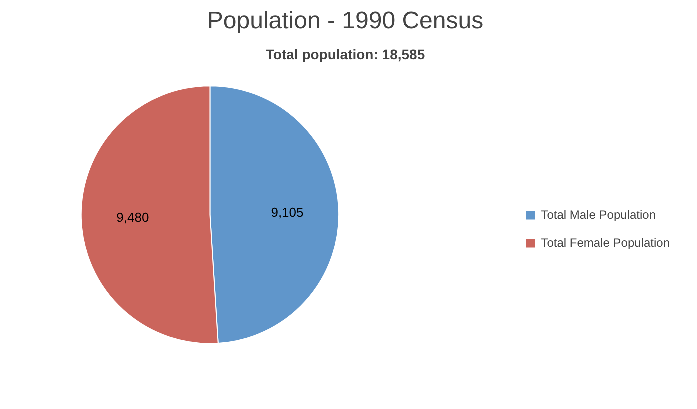 This screenshot has width=697, height=409. I want to click on legend-label: Total Male Population, so click(598, 215).